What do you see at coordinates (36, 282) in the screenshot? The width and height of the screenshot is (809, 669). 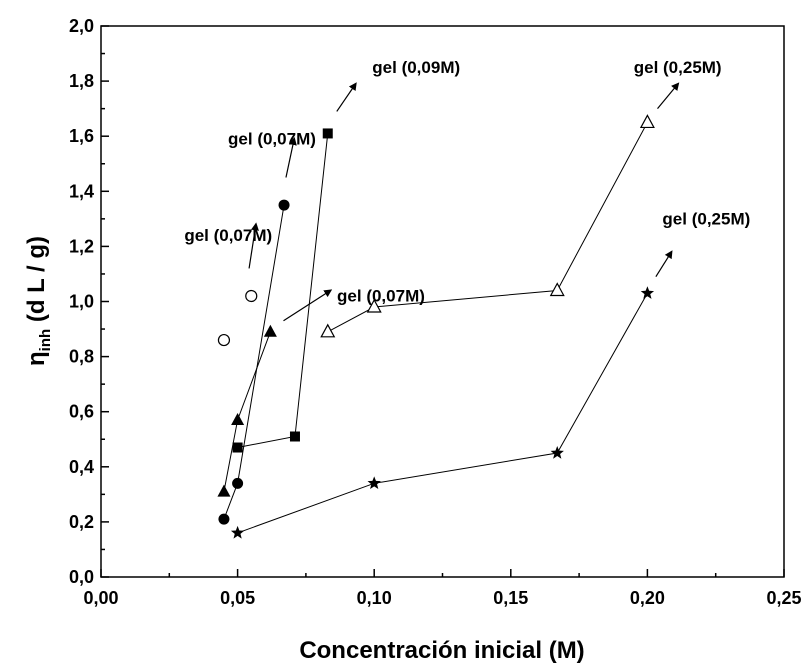 I see `y-axis-unit: (d L / g)` at bounding box center [36, 282].